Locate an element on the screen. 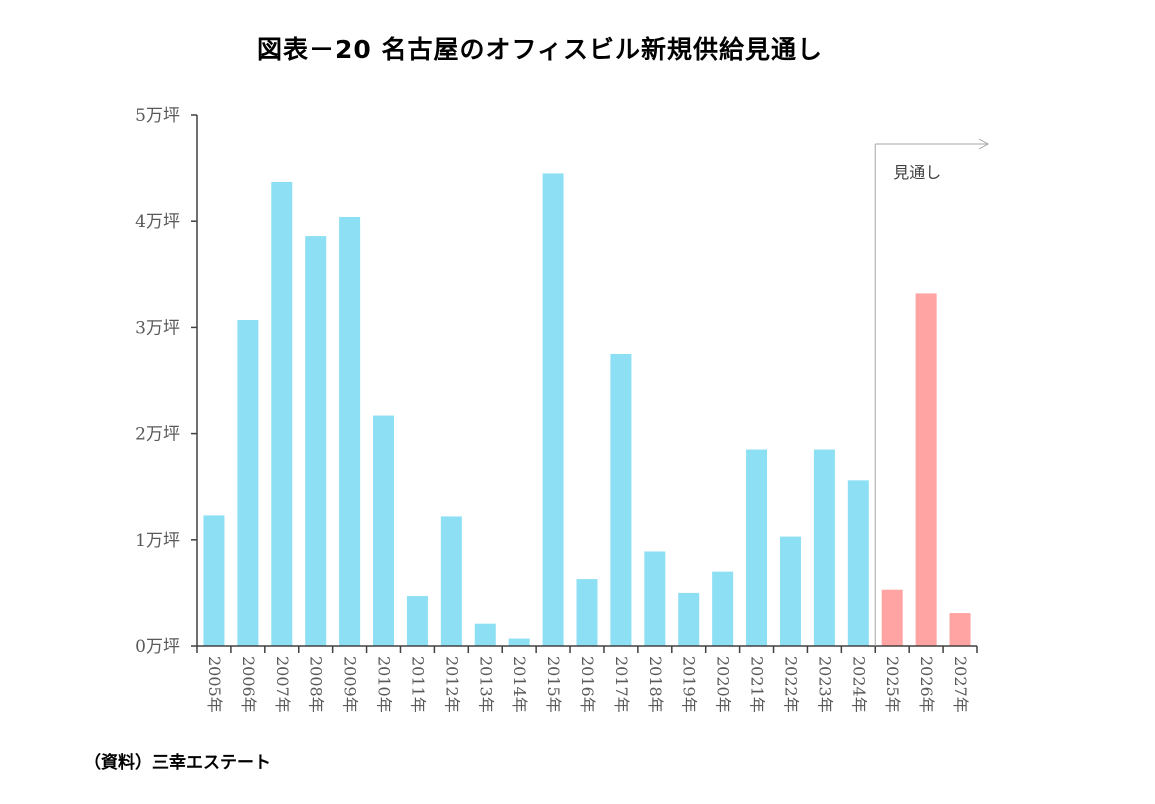  y-tick-label: 0万坪 is located at coordinates (157, 647).